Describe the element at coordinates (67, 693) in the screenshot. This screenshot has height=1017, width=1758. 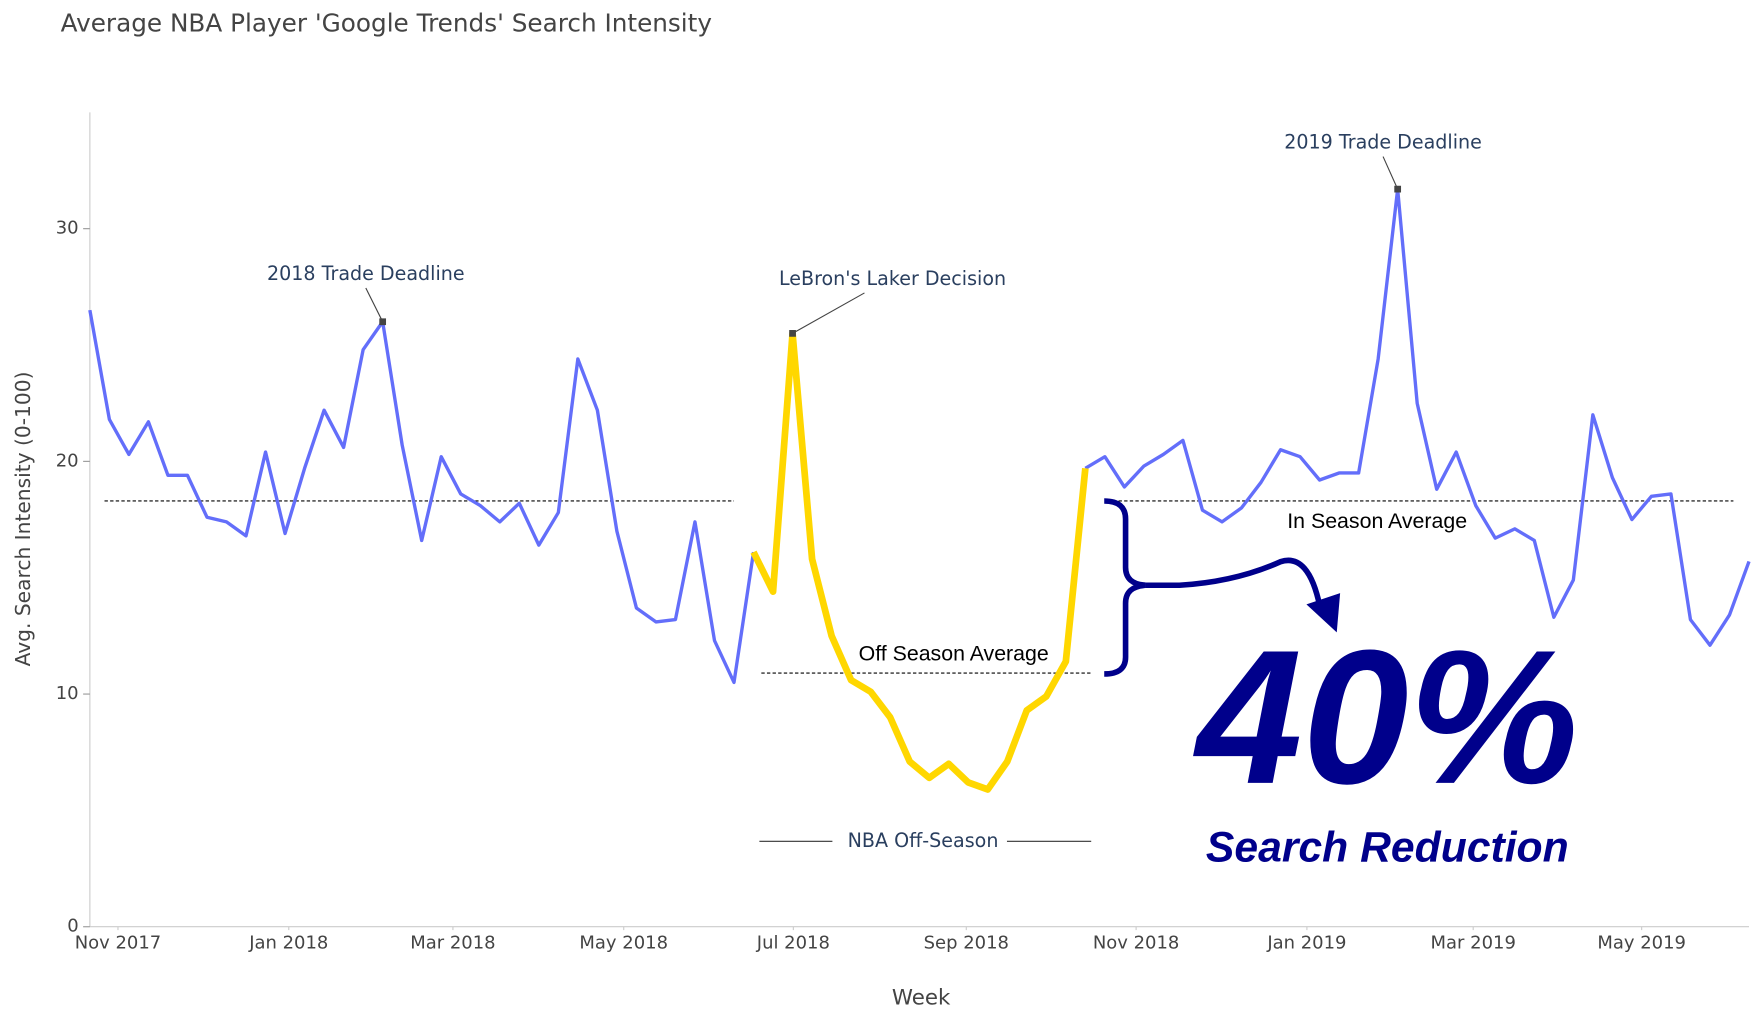
I see `y-tick-label: 10` at that location.